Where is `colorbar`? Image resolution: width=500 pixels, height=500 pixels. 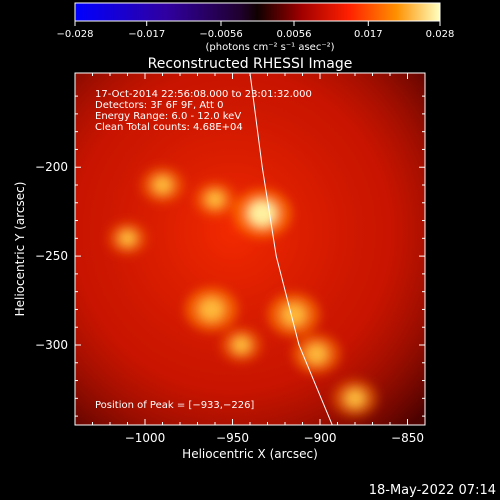
colorbar is located at coordinates (257, 12).